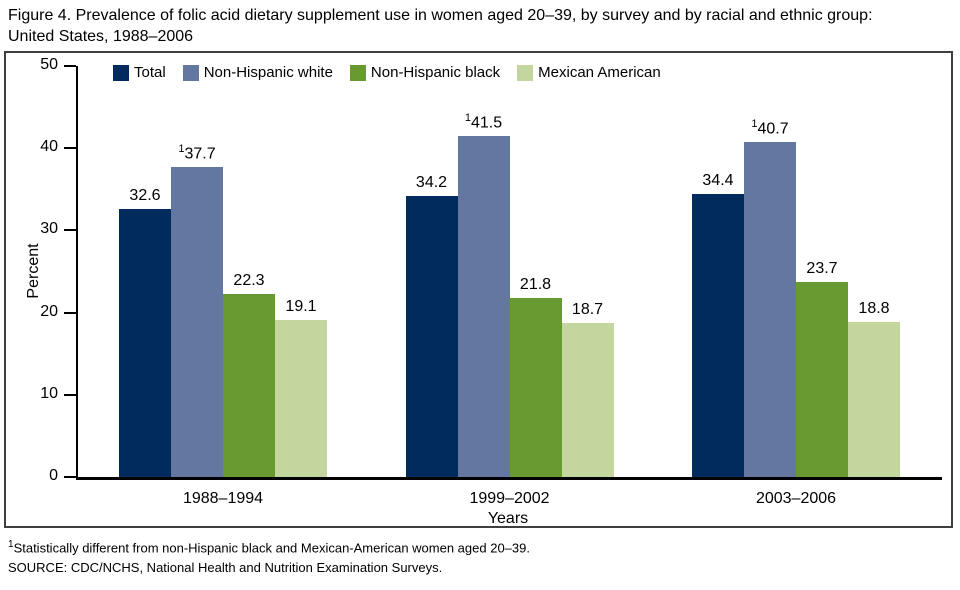  Describe the element at coordinates (145, 196) in the screenshot. I see `bar-value-label: 32.6` at that location.